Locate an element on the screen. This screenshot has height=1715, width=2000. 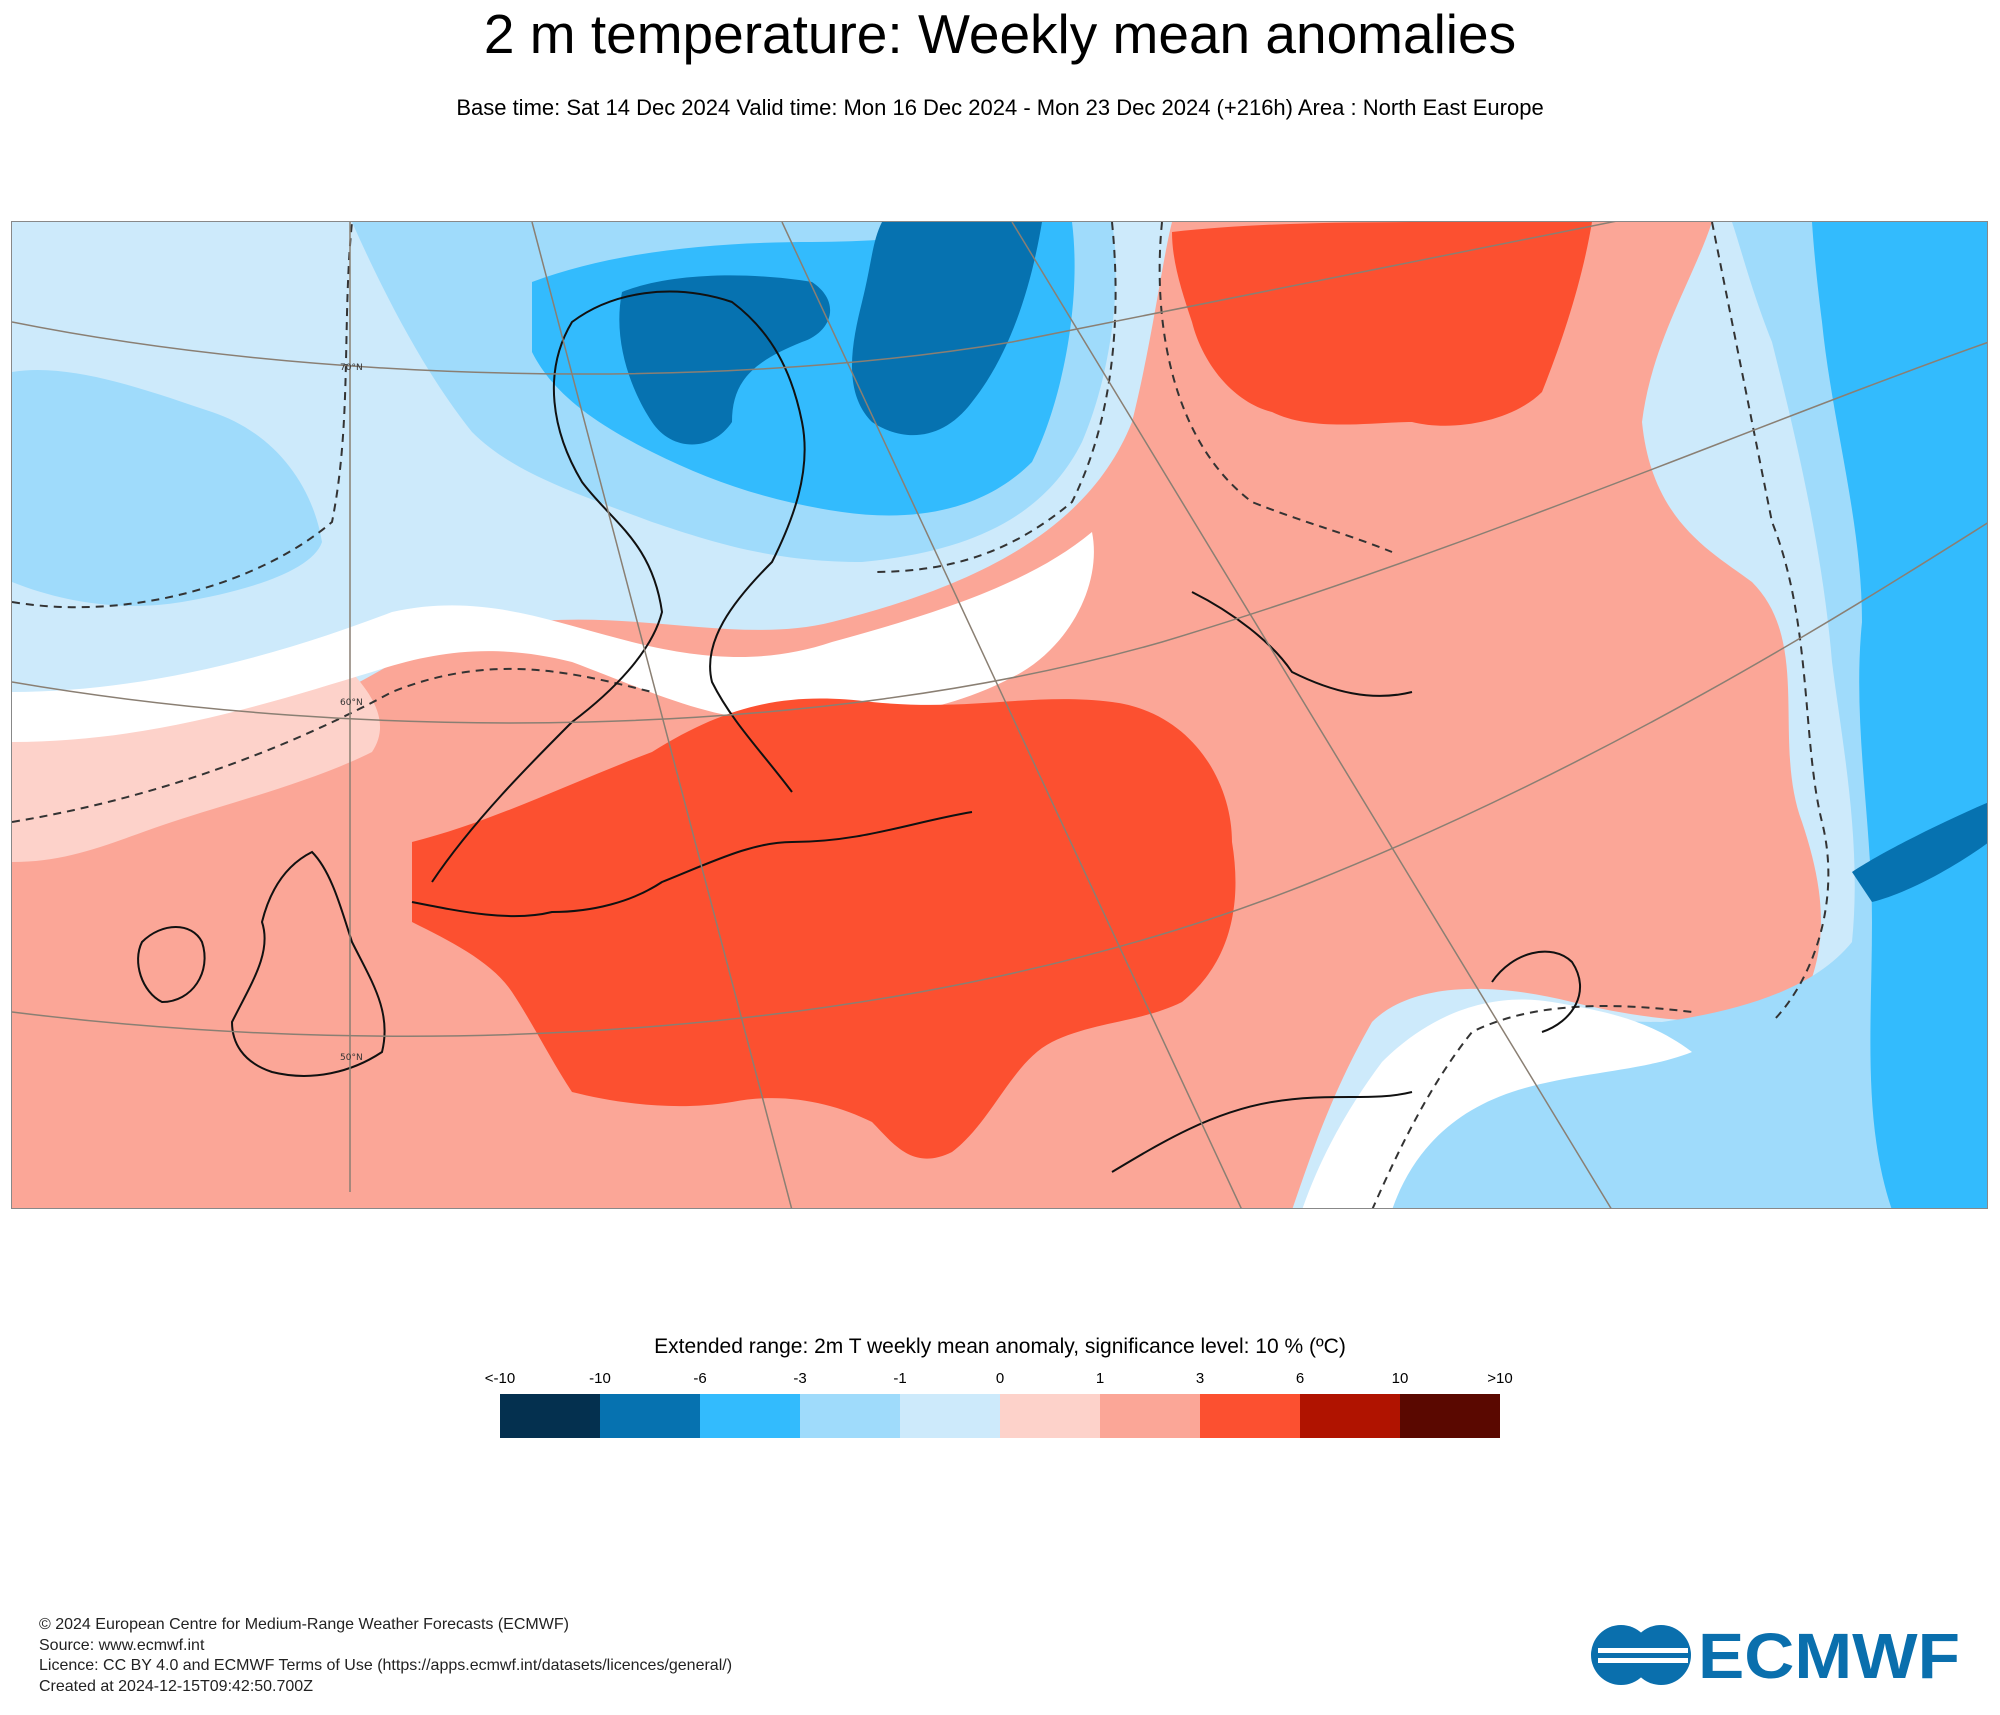
legend-tick-label: 1 is located at coordinates (1100, 1378).